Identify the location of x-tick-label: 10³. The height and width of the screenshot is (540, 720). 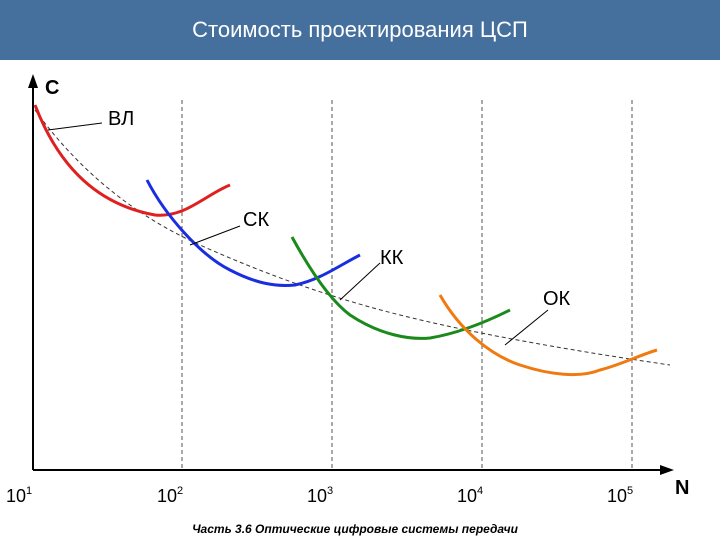
(320, 495).